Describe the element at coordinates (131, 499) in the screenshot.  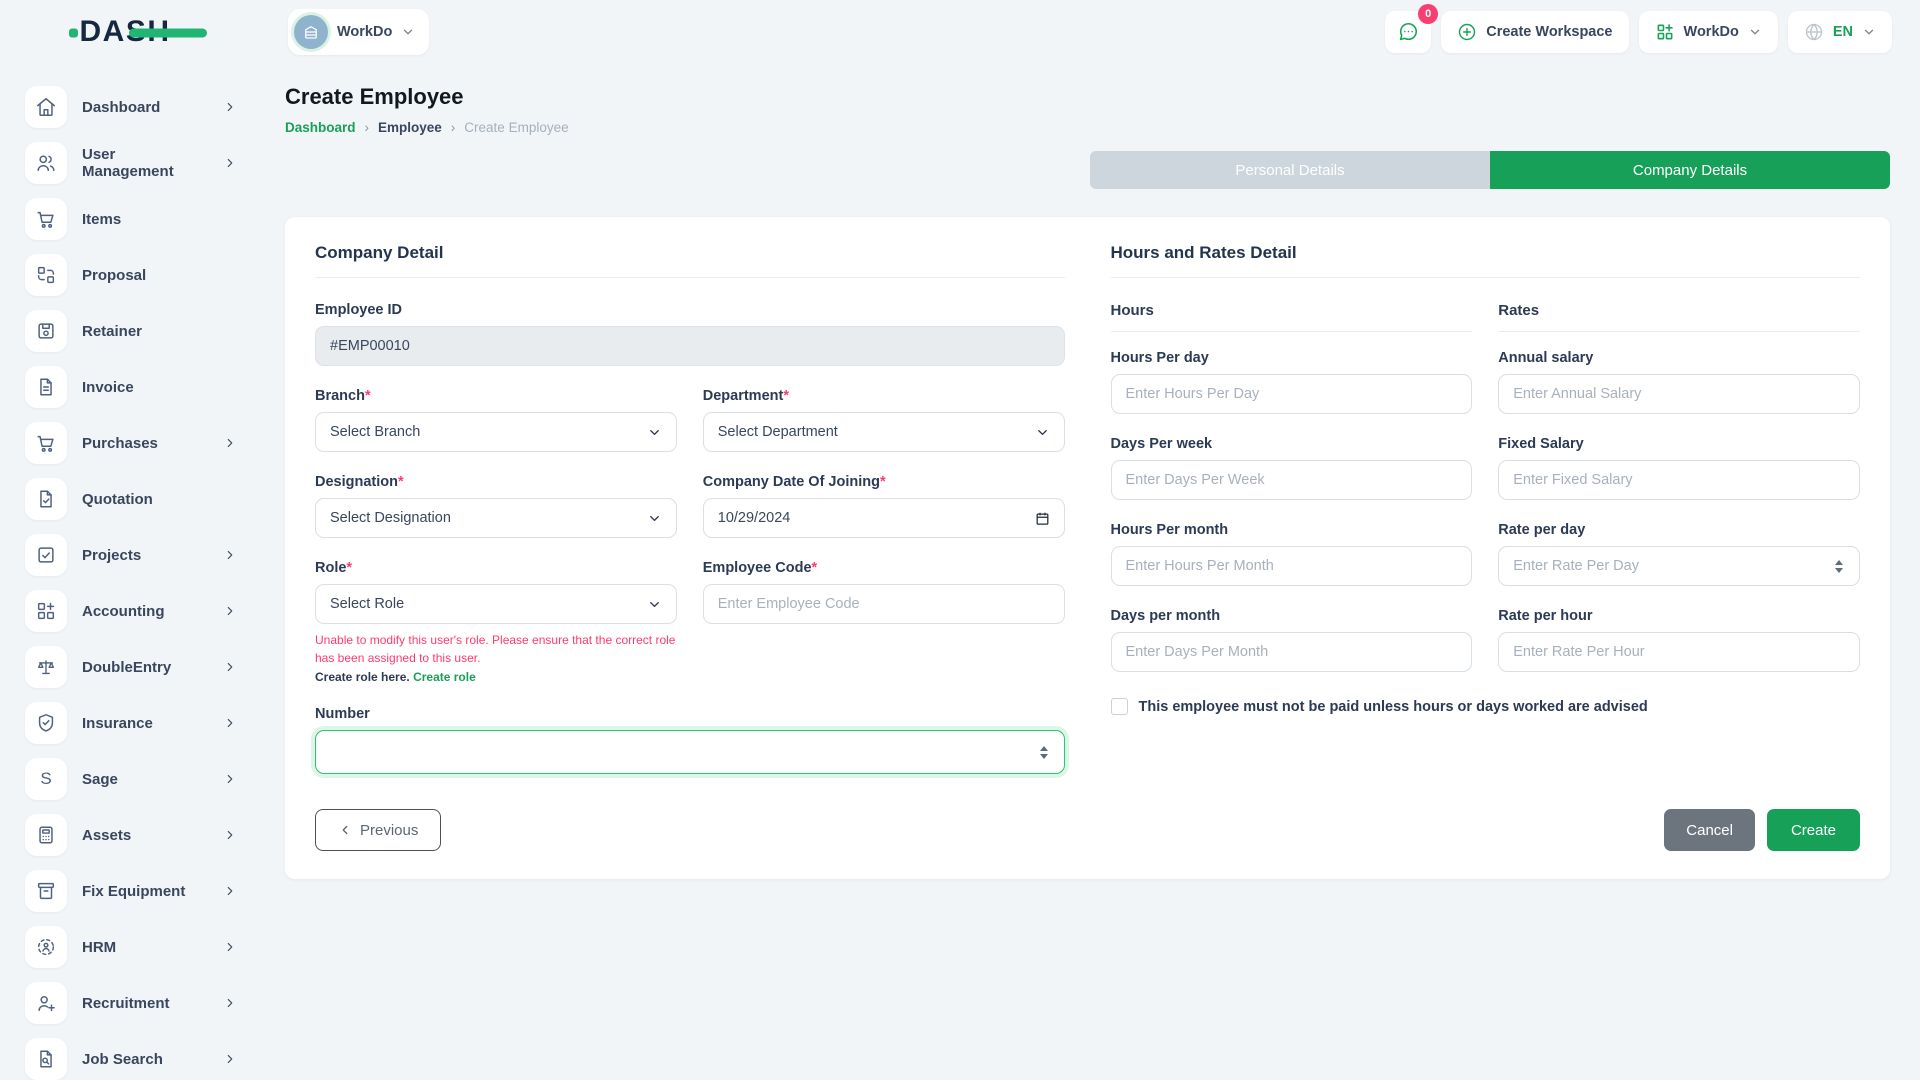
I see `sidebar-item-quotation: Quotation` at that location.